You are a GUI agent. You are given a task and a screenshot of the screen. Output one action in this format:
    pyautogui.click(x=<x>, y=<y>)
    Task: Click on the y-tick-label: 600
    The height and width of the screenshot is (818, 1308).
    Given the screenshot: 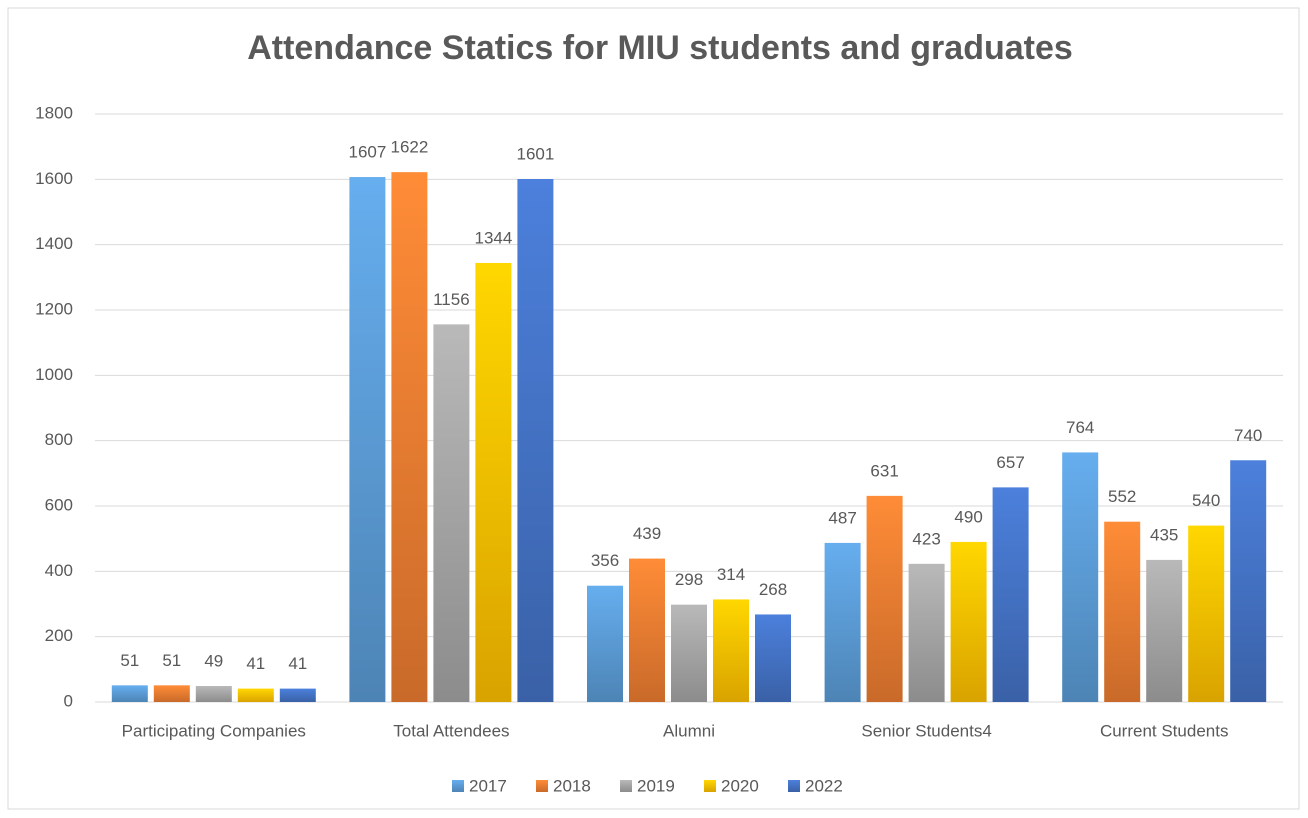 What is the action you would take?
    pyautogui.click(x=59, y=504)
    